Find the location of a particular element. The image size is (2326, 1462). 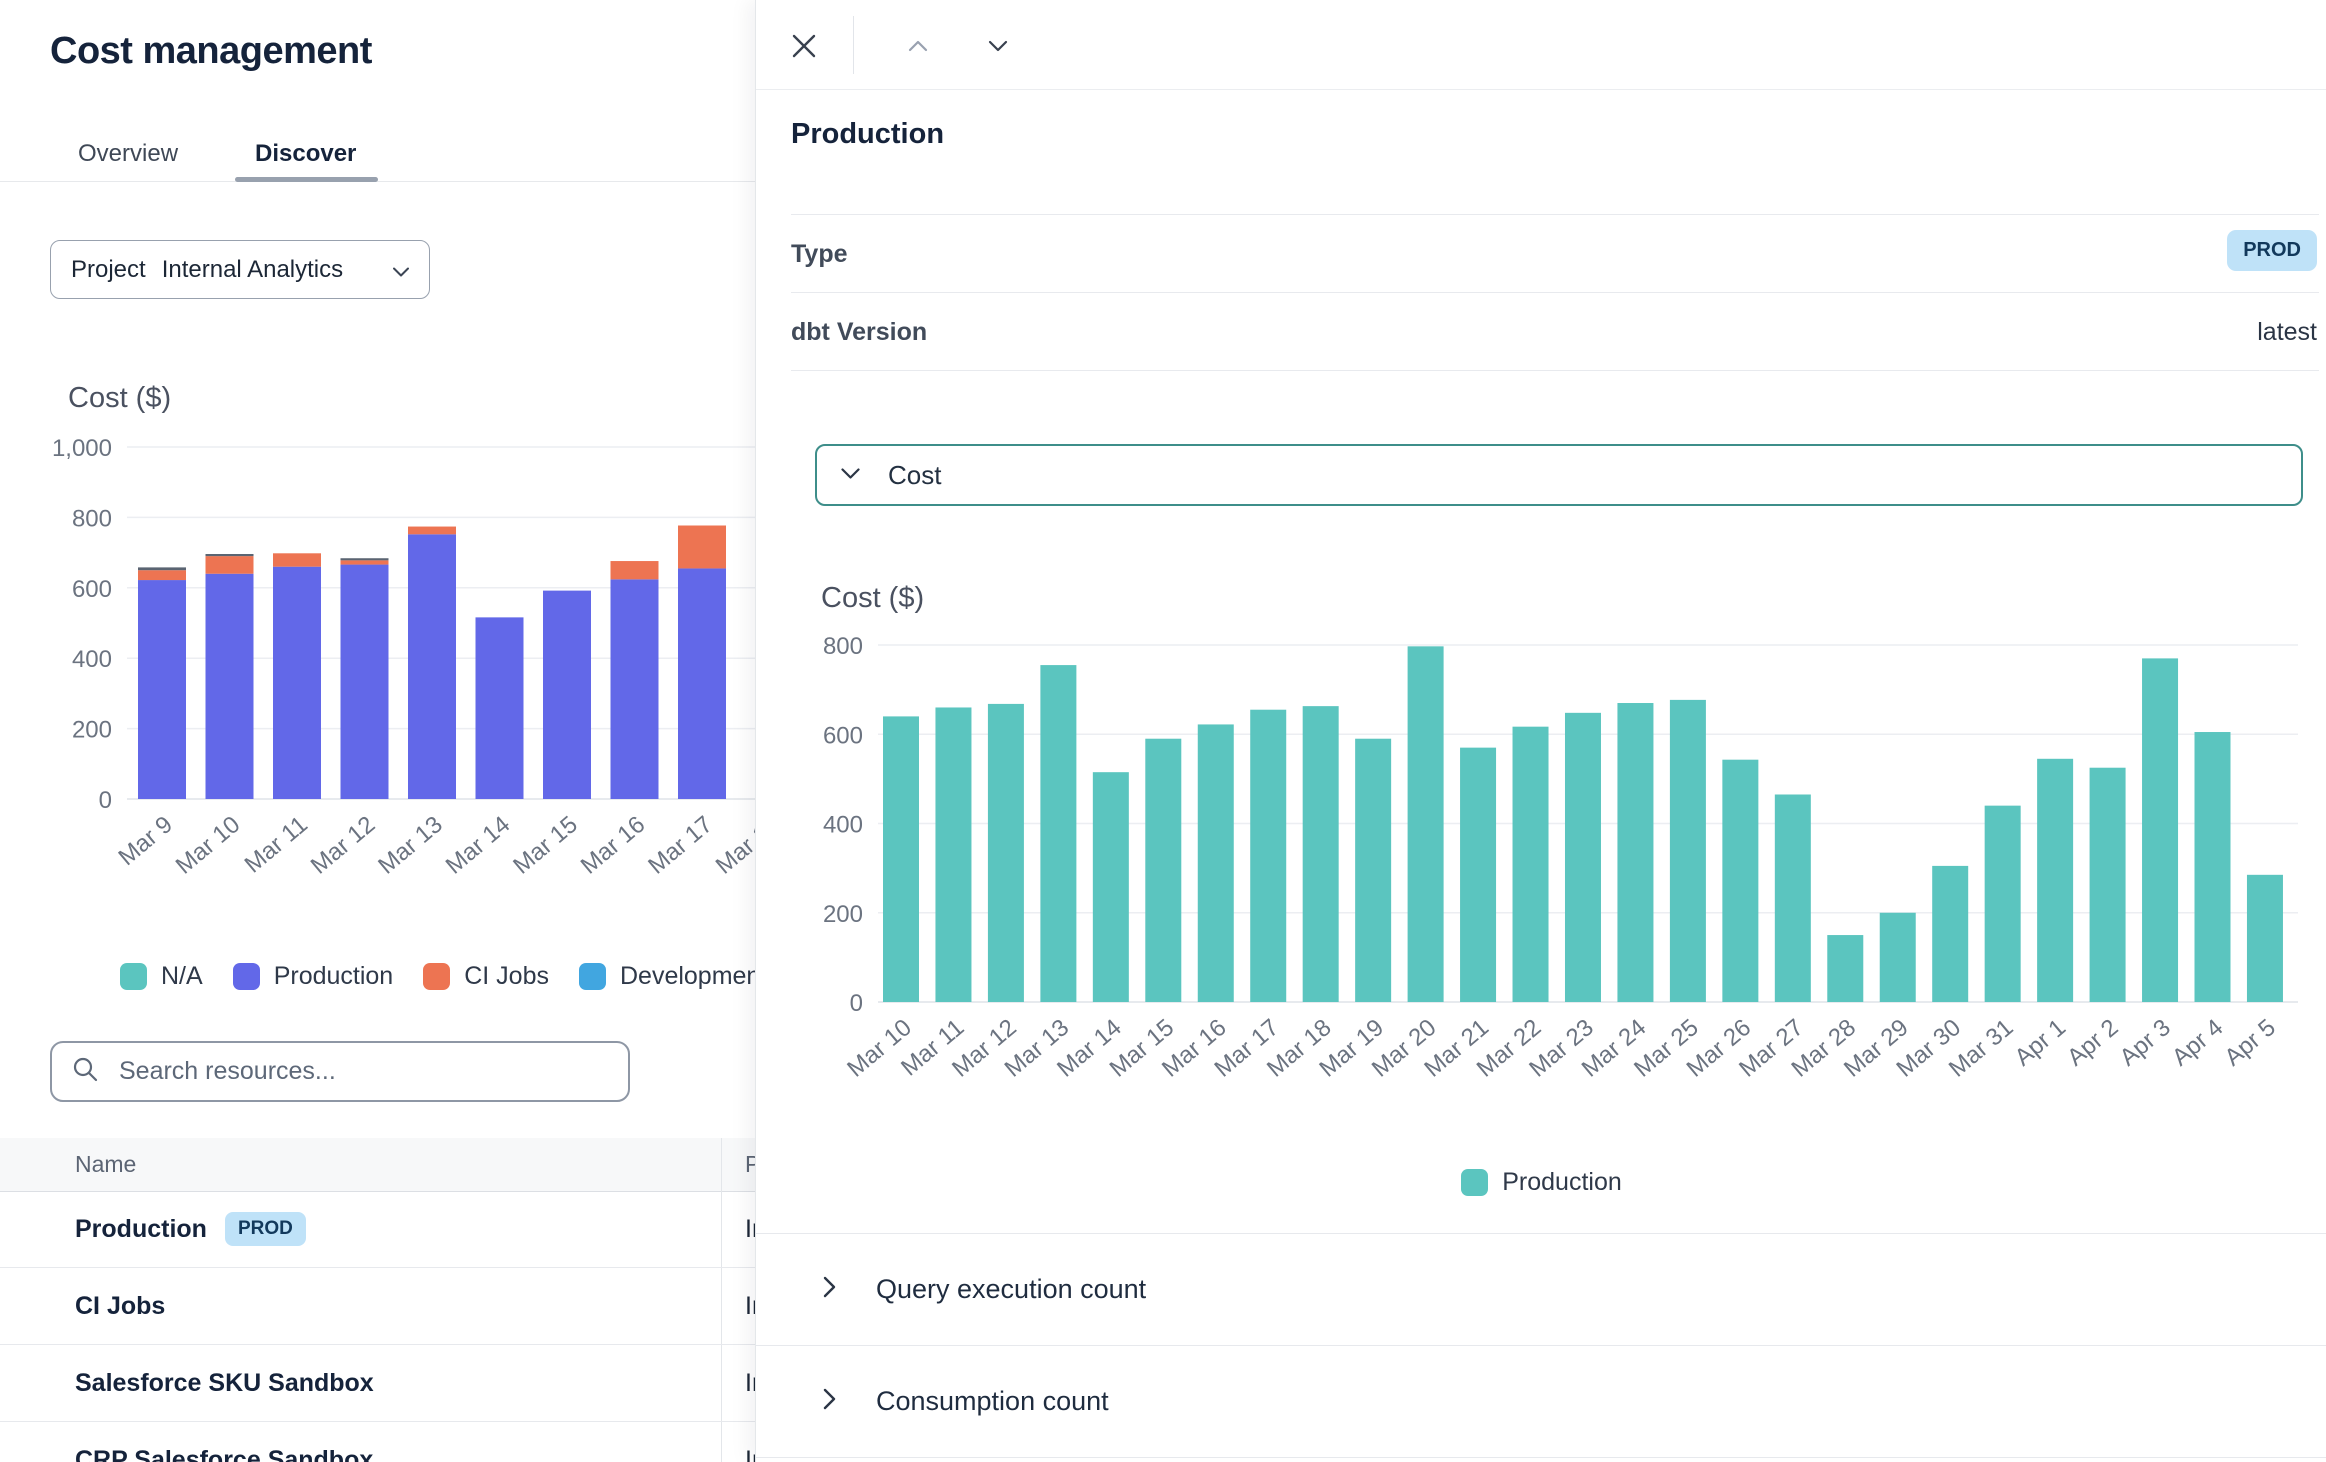

legend-item-Development: Development is located at coordinates (672, 976).